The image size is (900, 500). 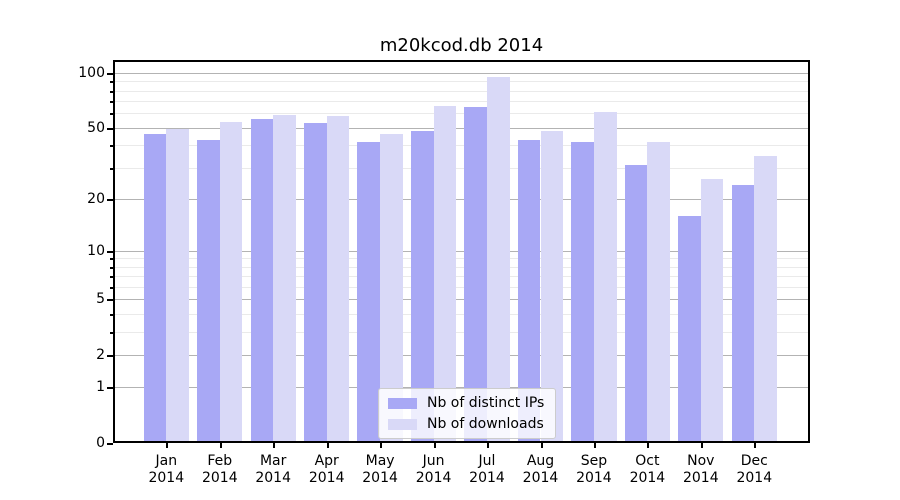 I want to click on legend-item: Nb of downloads, so click(x=466, y=424).